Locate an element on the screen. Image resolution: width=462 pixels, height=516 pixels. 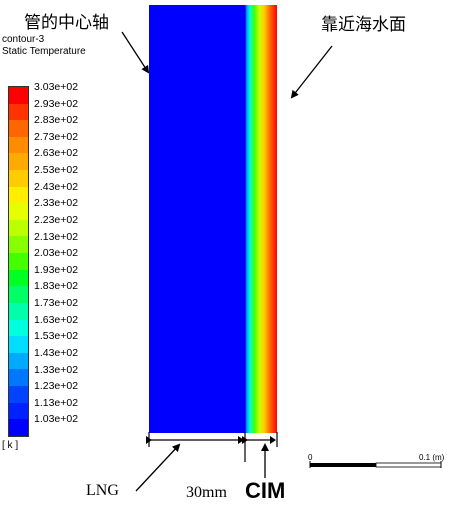
legend-label: 1.83e+02 is located at coordinates (56, 286).